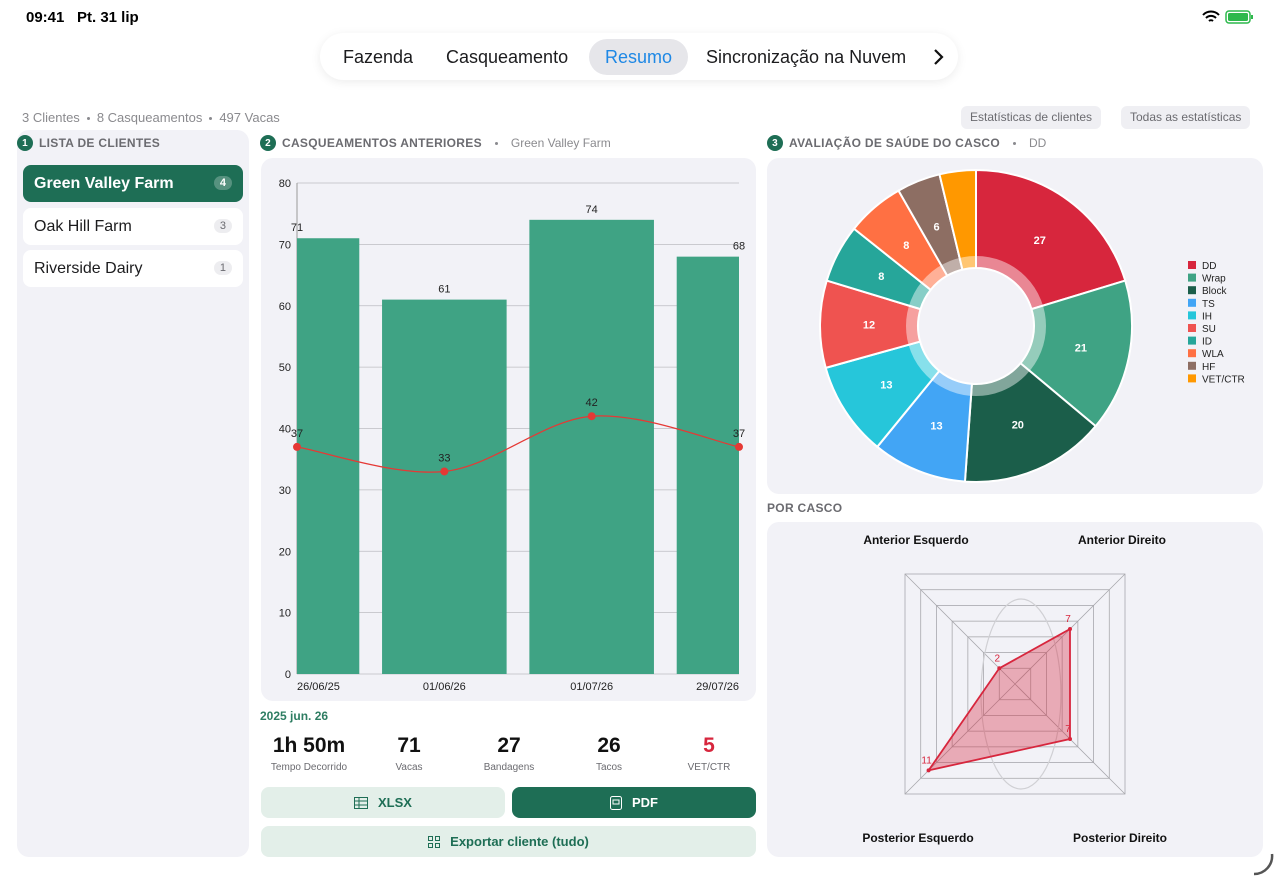 The height and width of the screenshot is (883, 1280). What do you see at coordinates (1208, 304) in the screenshot?
I see `legend-label: TS` at bounding box center [1208, 304].